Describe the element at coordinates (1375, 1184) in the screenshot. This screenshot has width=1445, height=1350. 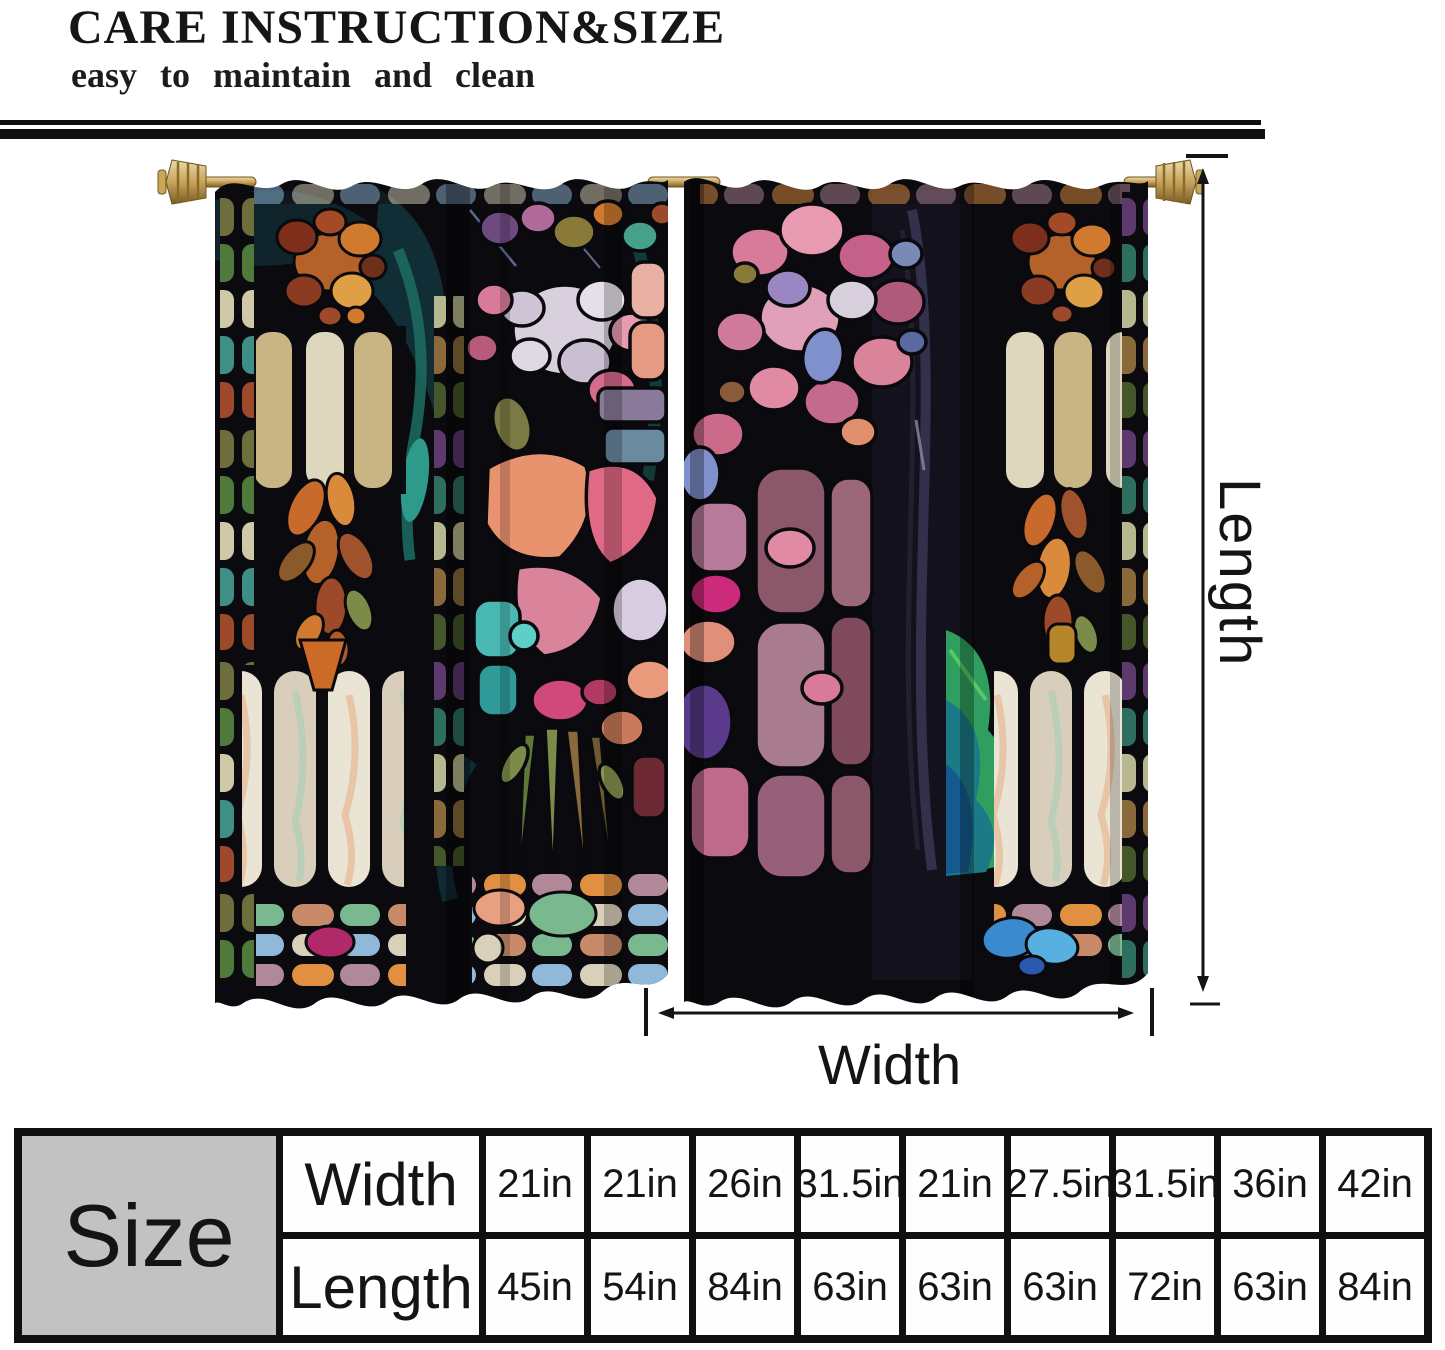
I see `width-value-9: 42in` at that location.